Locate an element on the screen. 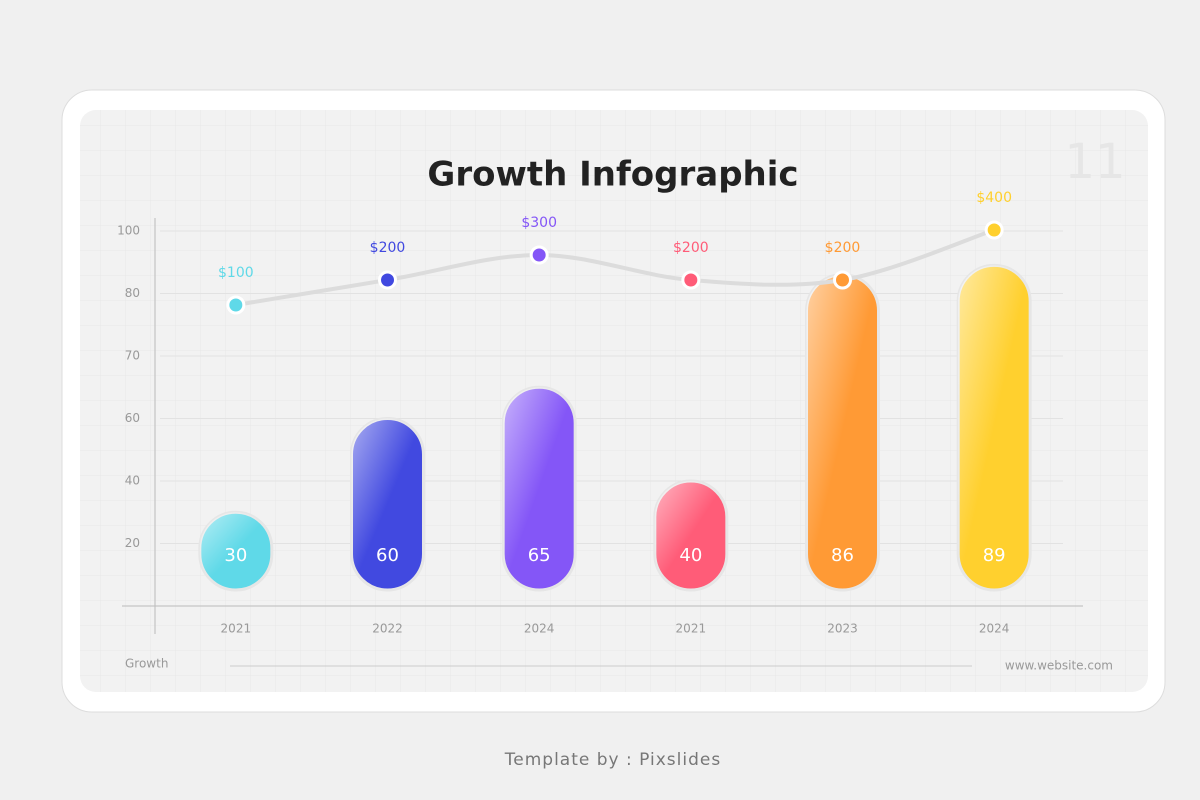 The height and width of the screenshot is (800, 1200). y-tick-label: 100 is located at coordinates (128, 231).